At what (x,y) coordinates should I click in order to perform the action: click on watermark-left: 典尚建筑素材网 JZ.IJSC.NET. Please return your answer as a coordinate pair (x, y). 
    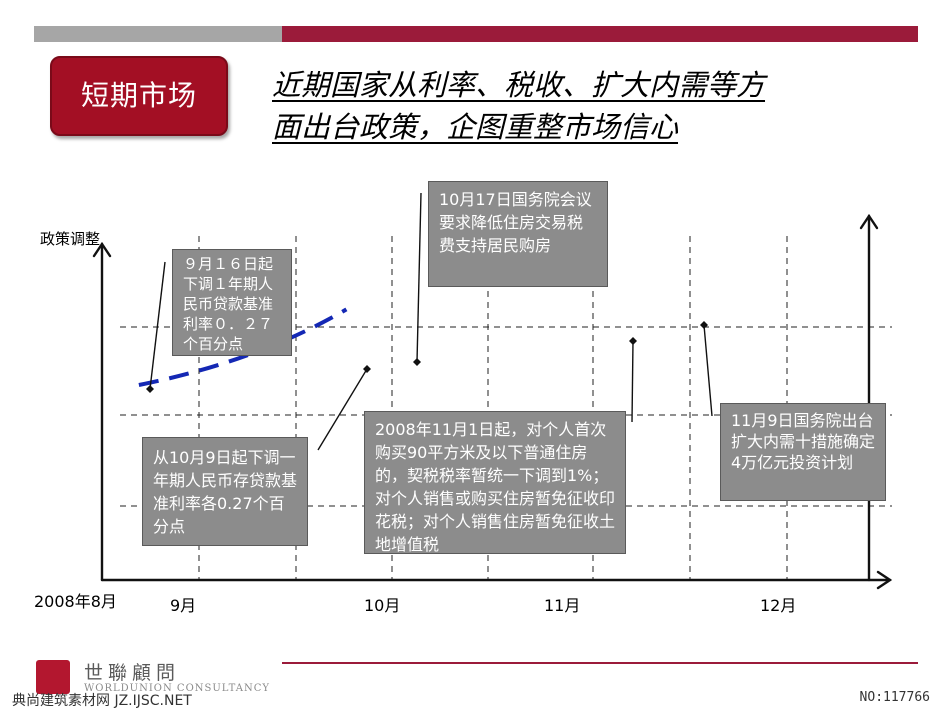
    Looking at the image, I should click on (102, 701).